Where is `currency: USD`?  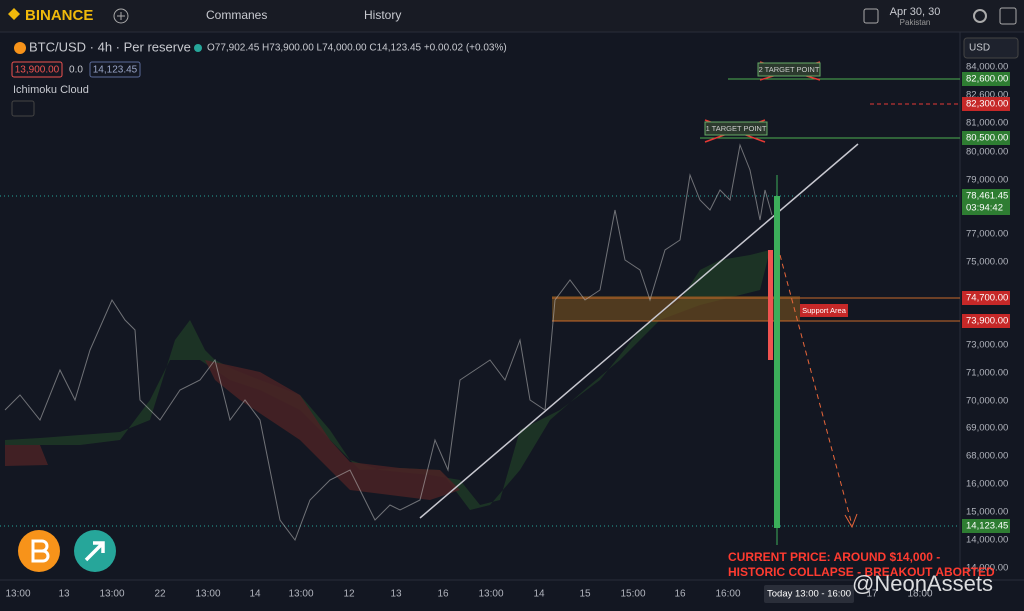 currency: USD is located at coordinates (979, 48).